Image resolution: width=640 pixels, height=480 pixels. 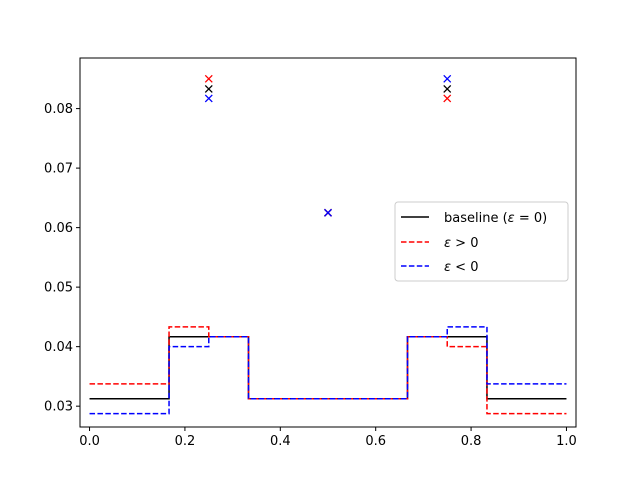 What do you see at coordinates (89, 441) in the screenshot?
I see `x-tick-label: 0.0` at bounding box center [89, 441].